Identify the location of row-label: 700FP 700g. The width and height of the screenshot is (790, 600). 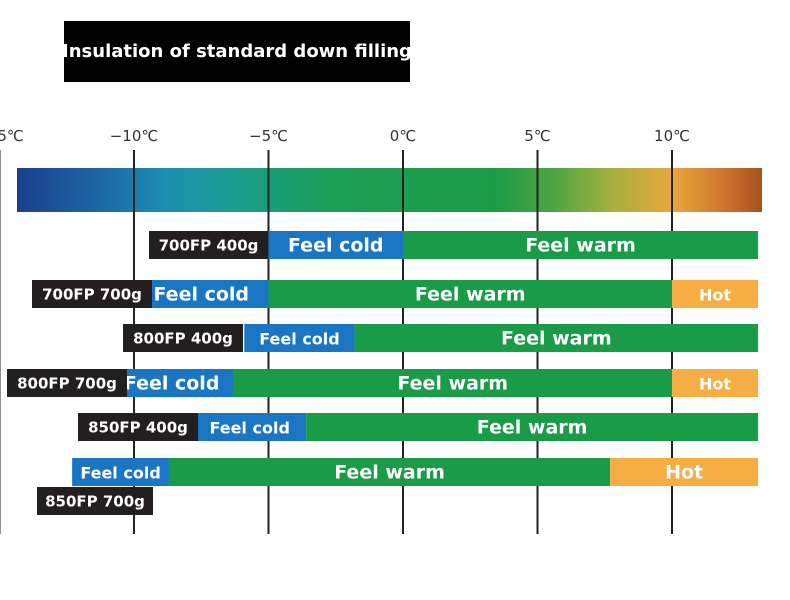
(92, 295).